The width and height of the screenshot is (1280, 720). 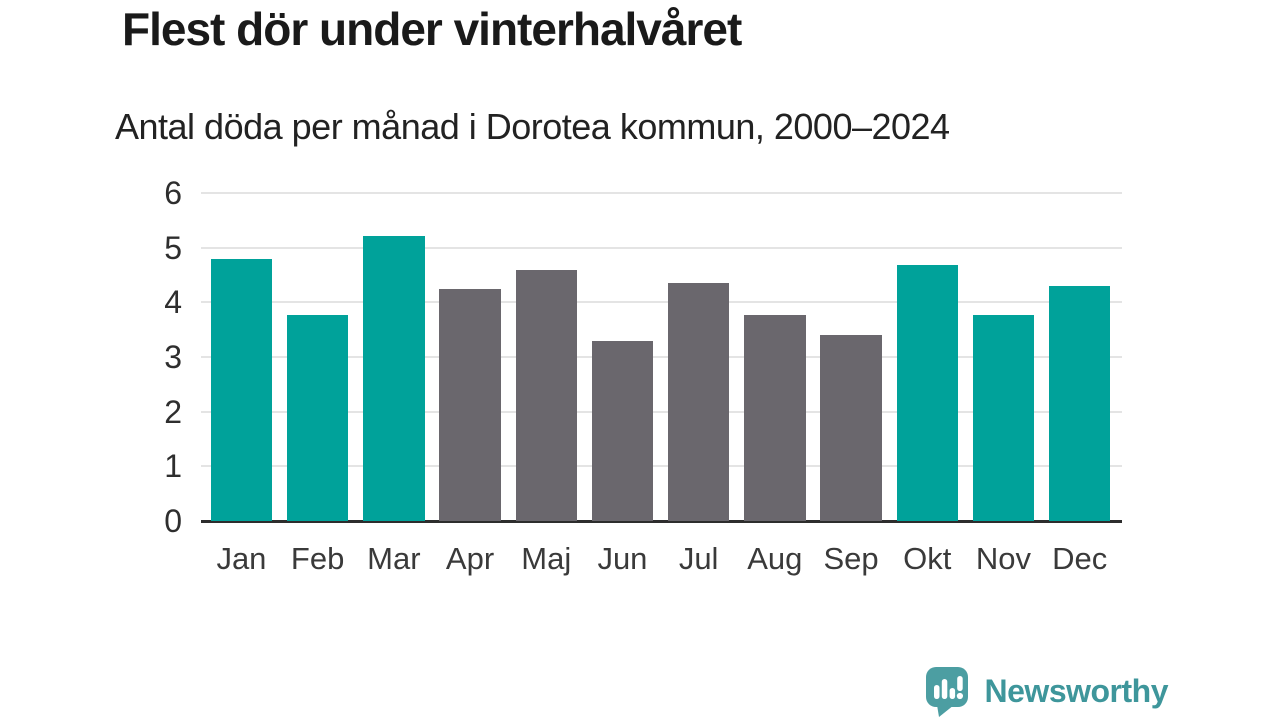 What do you see at coordinates (173, 247) in the screenshot?
I see `y-tick-label-5: 5` at bounding box center [173, 247].